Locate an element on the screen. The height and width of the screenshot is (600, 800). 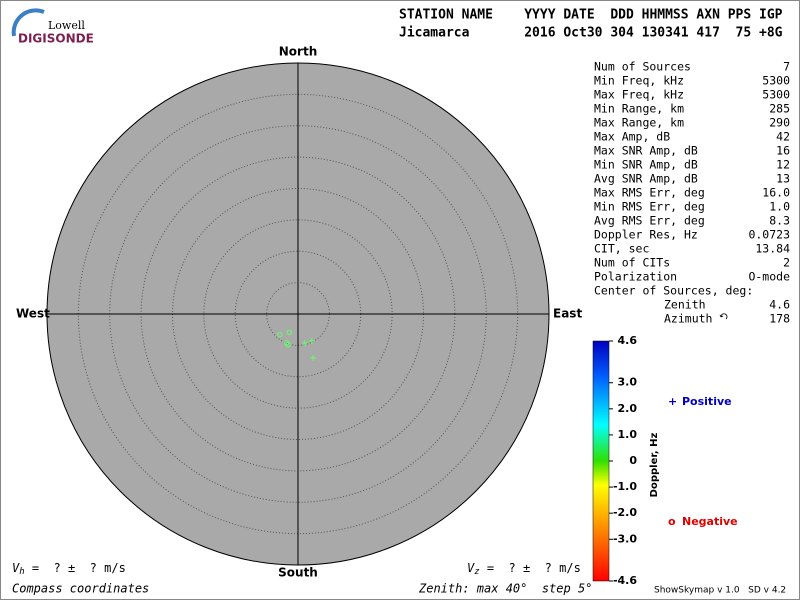
stat-label: Max RMS Err, deg is located at coordinates (649, 193).